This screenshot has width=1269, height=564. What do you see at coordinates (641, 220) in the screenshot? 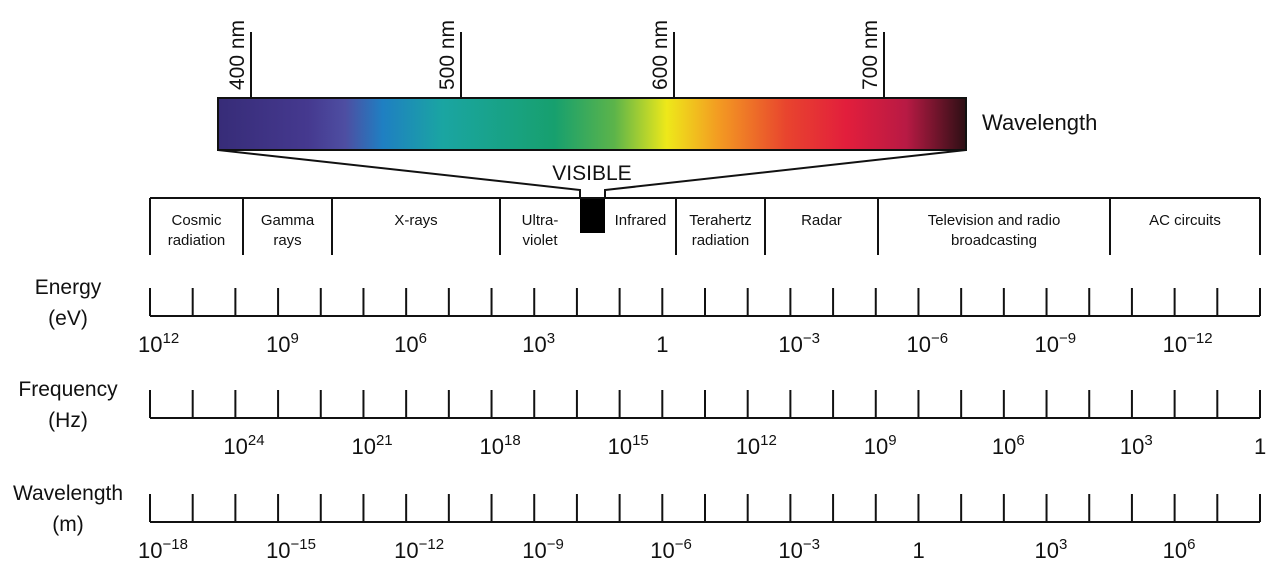
I see `region-label: Infrared` at bounding box center [641, 220].